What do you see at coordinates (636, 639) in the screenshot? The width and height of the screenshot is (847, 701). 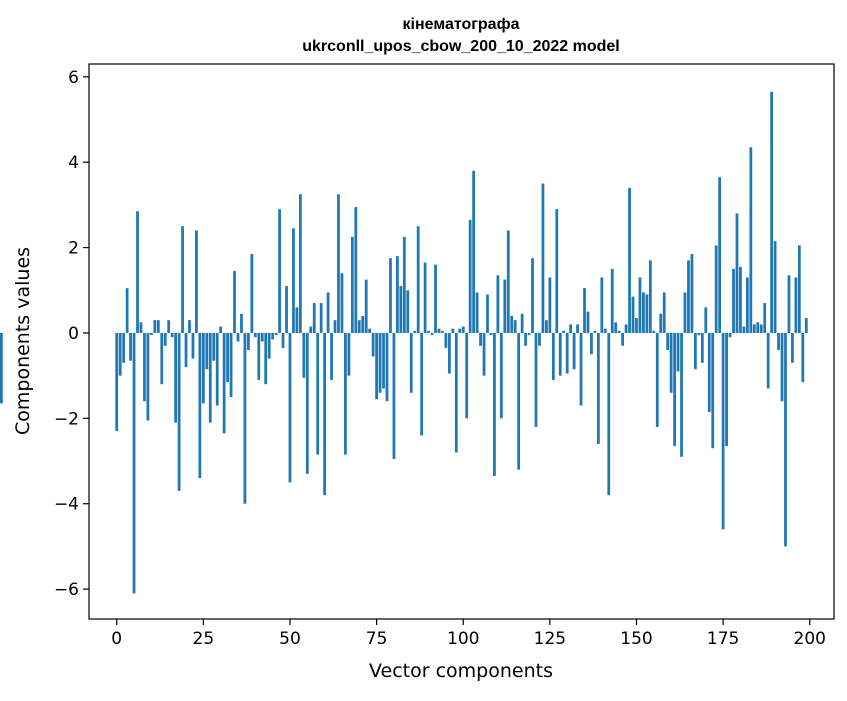 I see `x-tick-label: 150` at bounding box center [636, 639].